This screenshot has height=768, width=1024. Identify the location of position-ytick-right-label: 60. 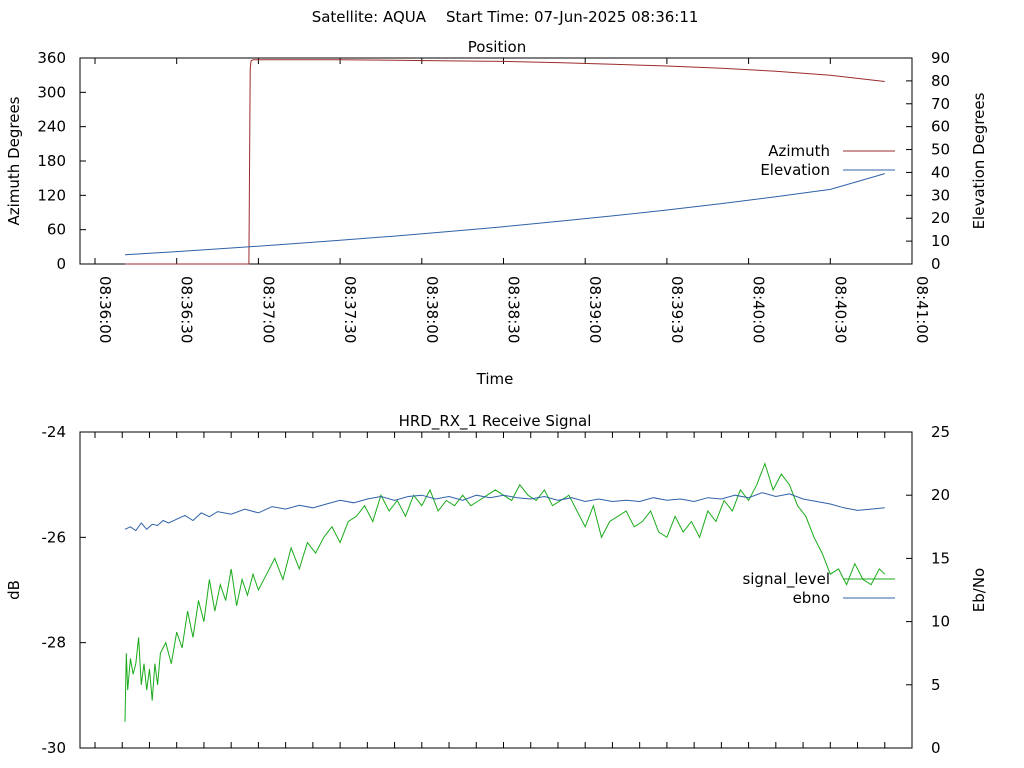
(940, 127).